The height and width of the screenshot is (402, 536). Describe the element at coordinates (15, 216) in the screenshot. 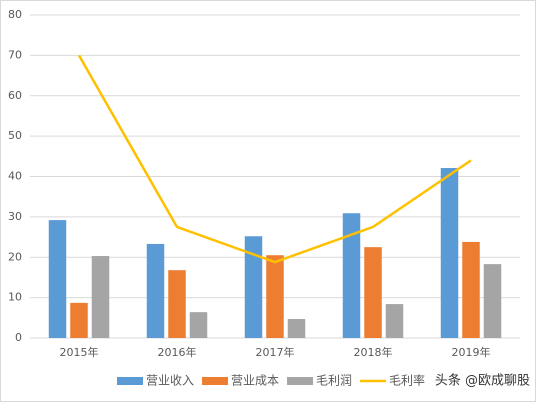

I see `y-tick-label: 30` at that location.